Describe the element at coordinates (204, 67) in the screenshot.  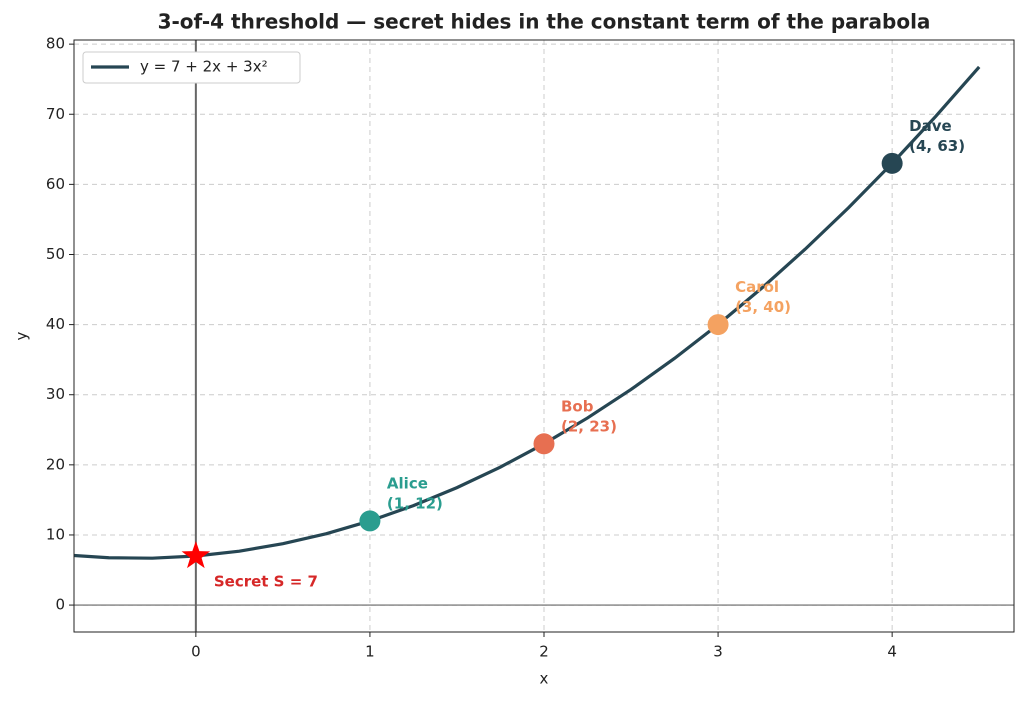
I see `legend-label: y = 7 + 2x + 3x²` at that location.